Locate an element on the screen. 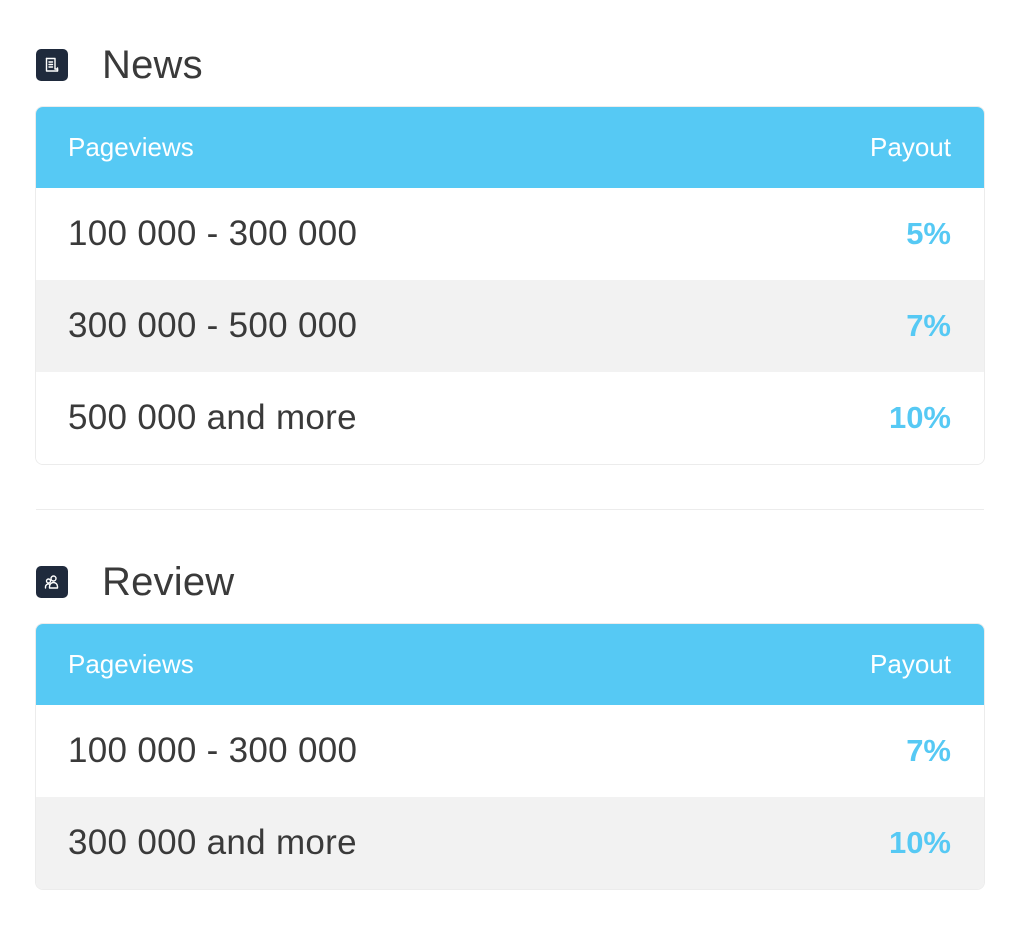 The width and height of the screenshot is (1024, 930). table-row: 100 000 - 300 000 7% is located at coordinates (510, 751).